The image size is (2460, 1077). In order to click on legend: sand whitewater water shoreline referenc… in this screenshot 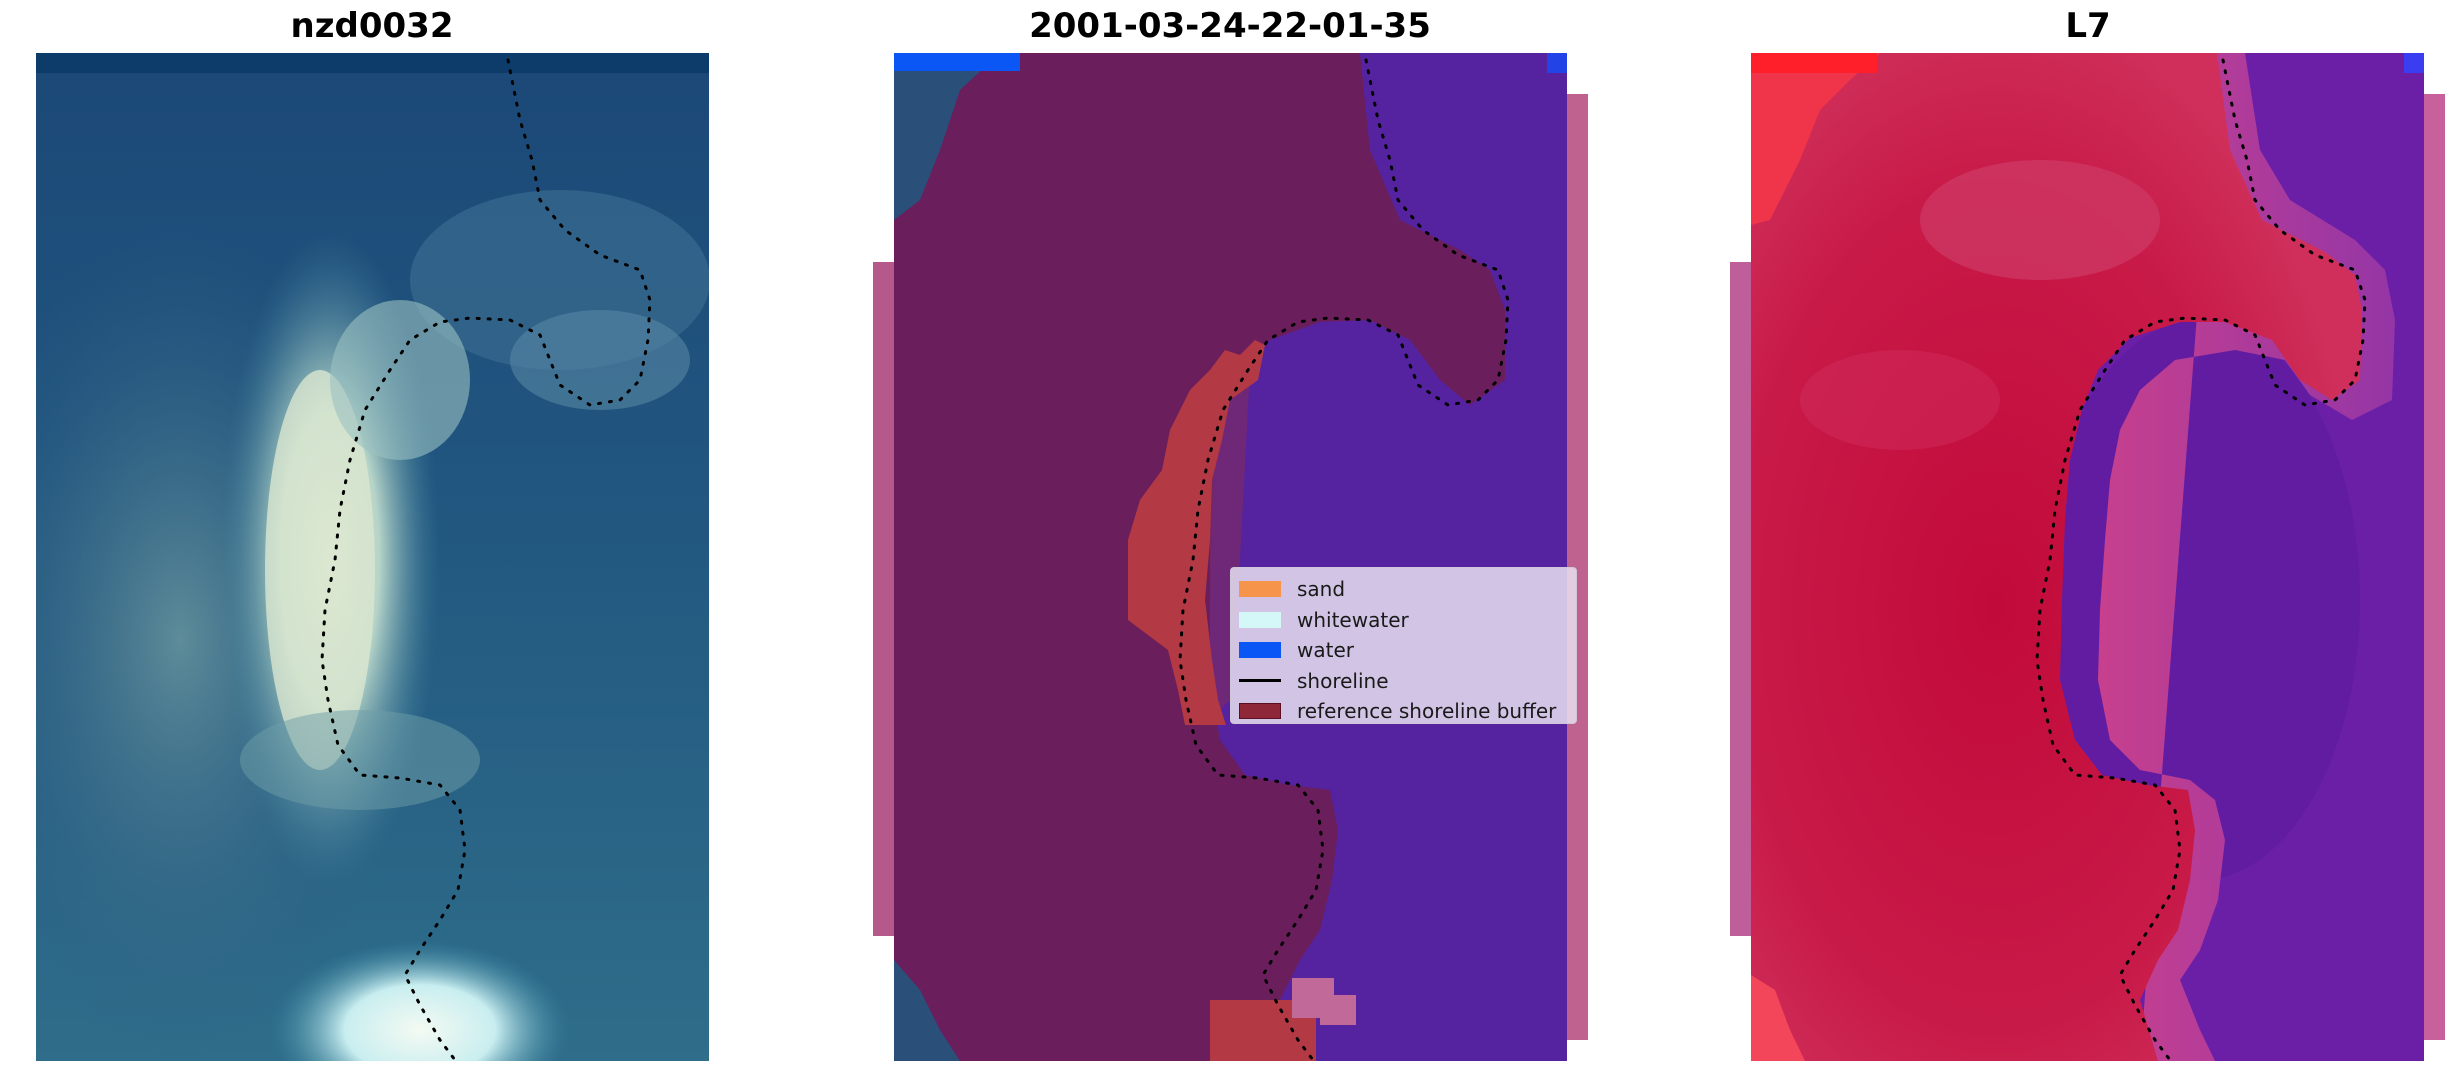, I will do `click(1403, 645)`.